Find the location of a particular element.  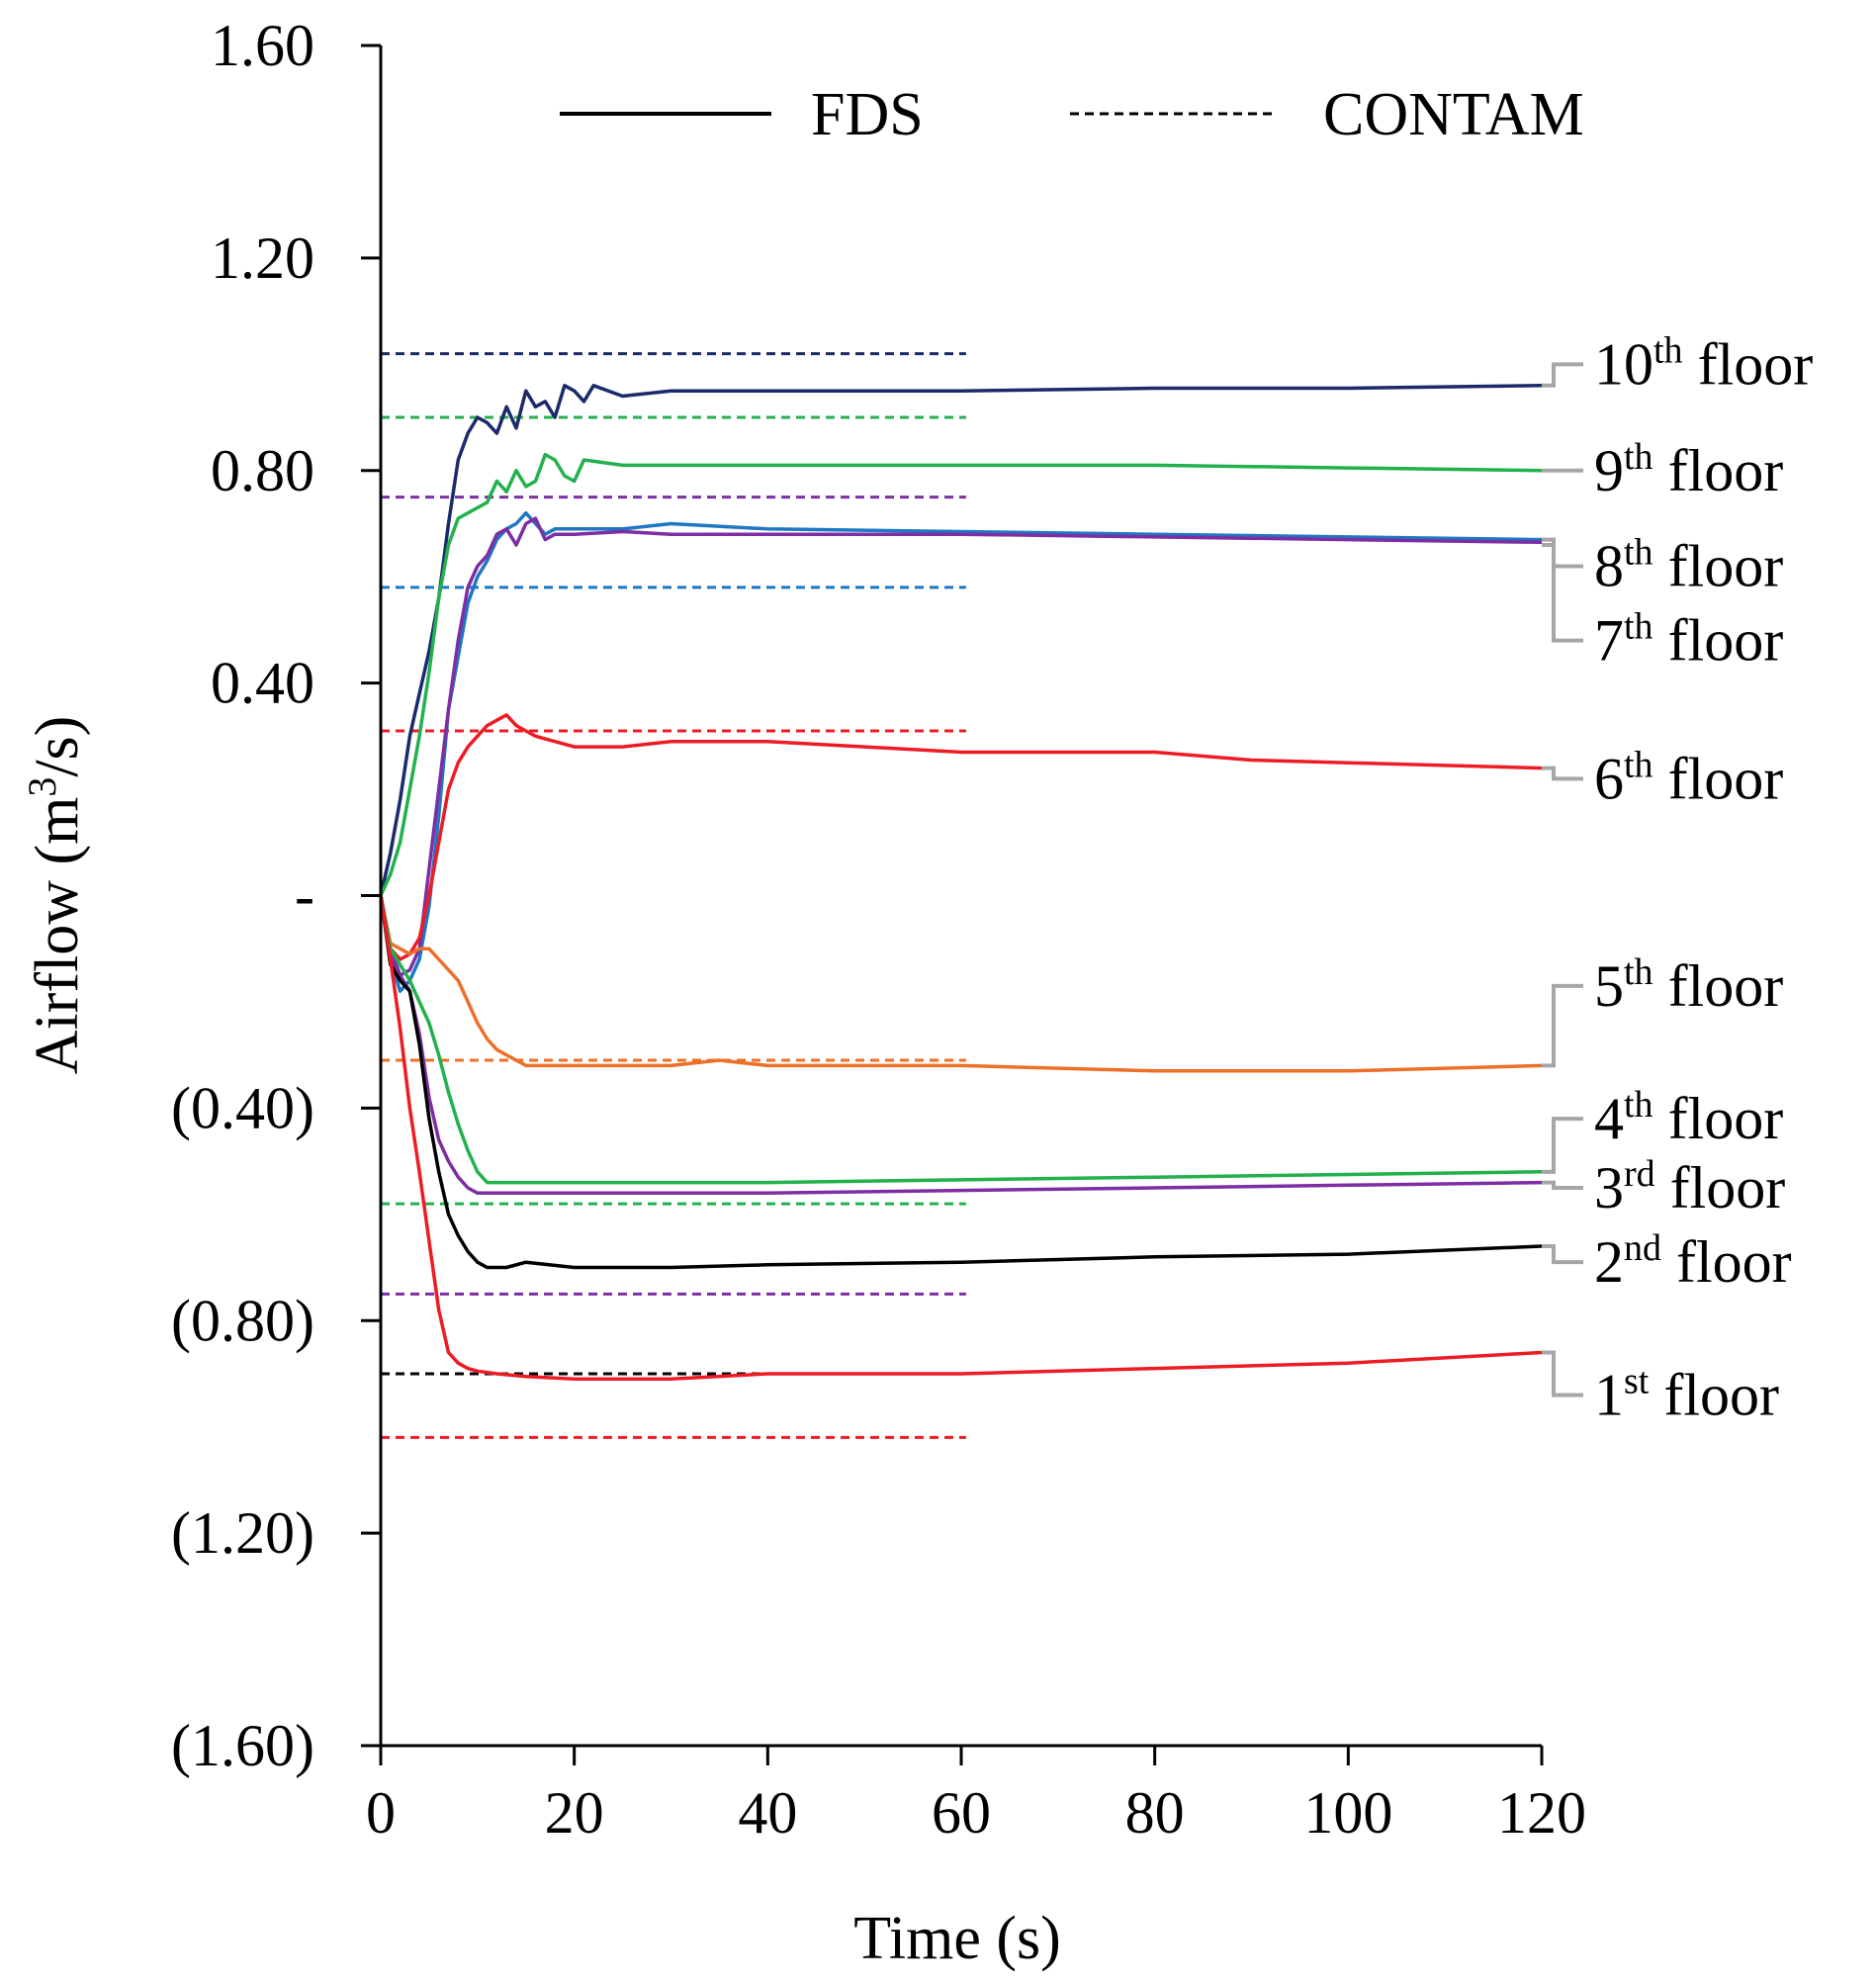

floor-label-7th-floor: 7th floor is located at coordinates (1688, 640).